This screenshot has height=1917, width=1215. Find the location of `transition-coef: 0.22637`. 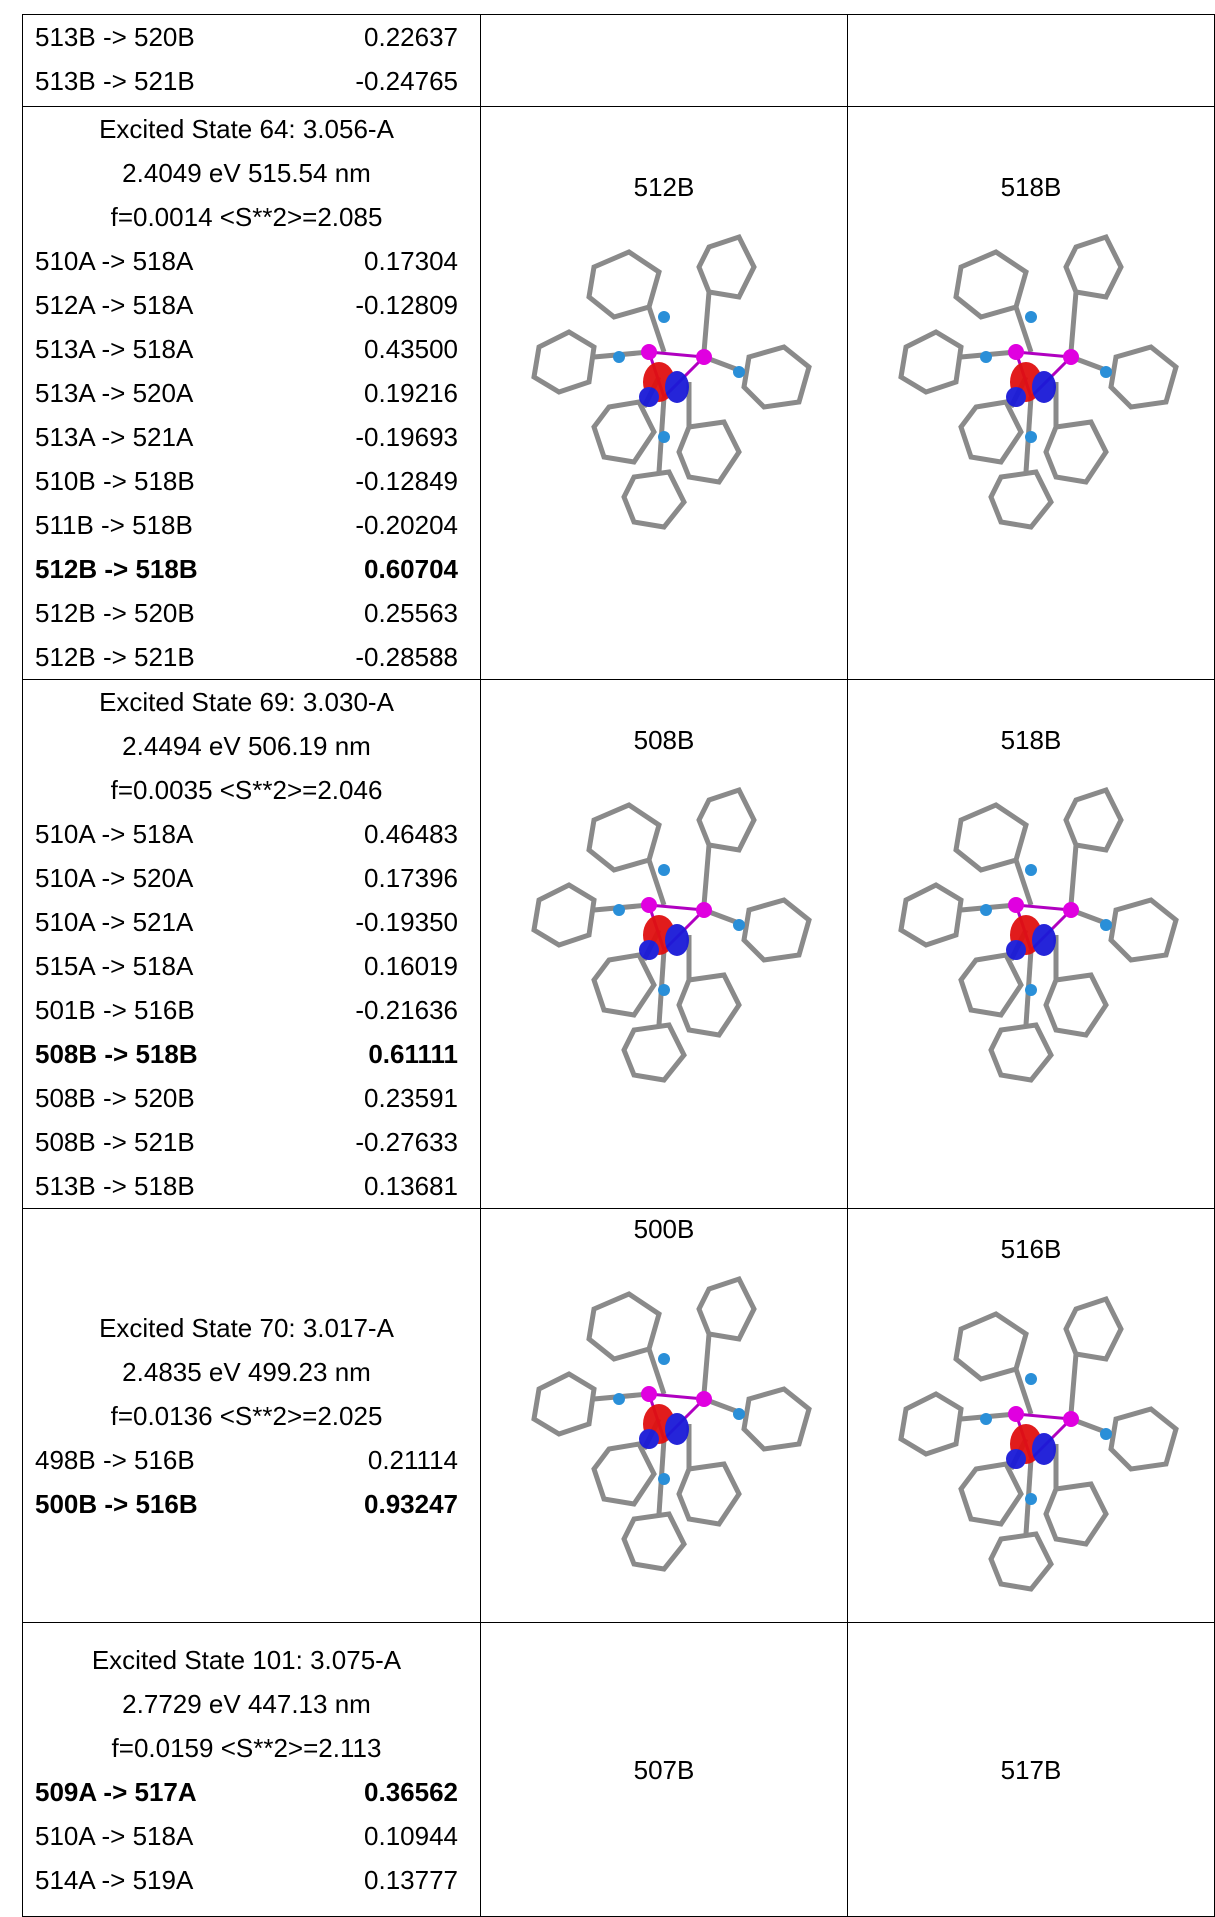

transition-coef: 0.22637 is located at coordinates (411, 37).